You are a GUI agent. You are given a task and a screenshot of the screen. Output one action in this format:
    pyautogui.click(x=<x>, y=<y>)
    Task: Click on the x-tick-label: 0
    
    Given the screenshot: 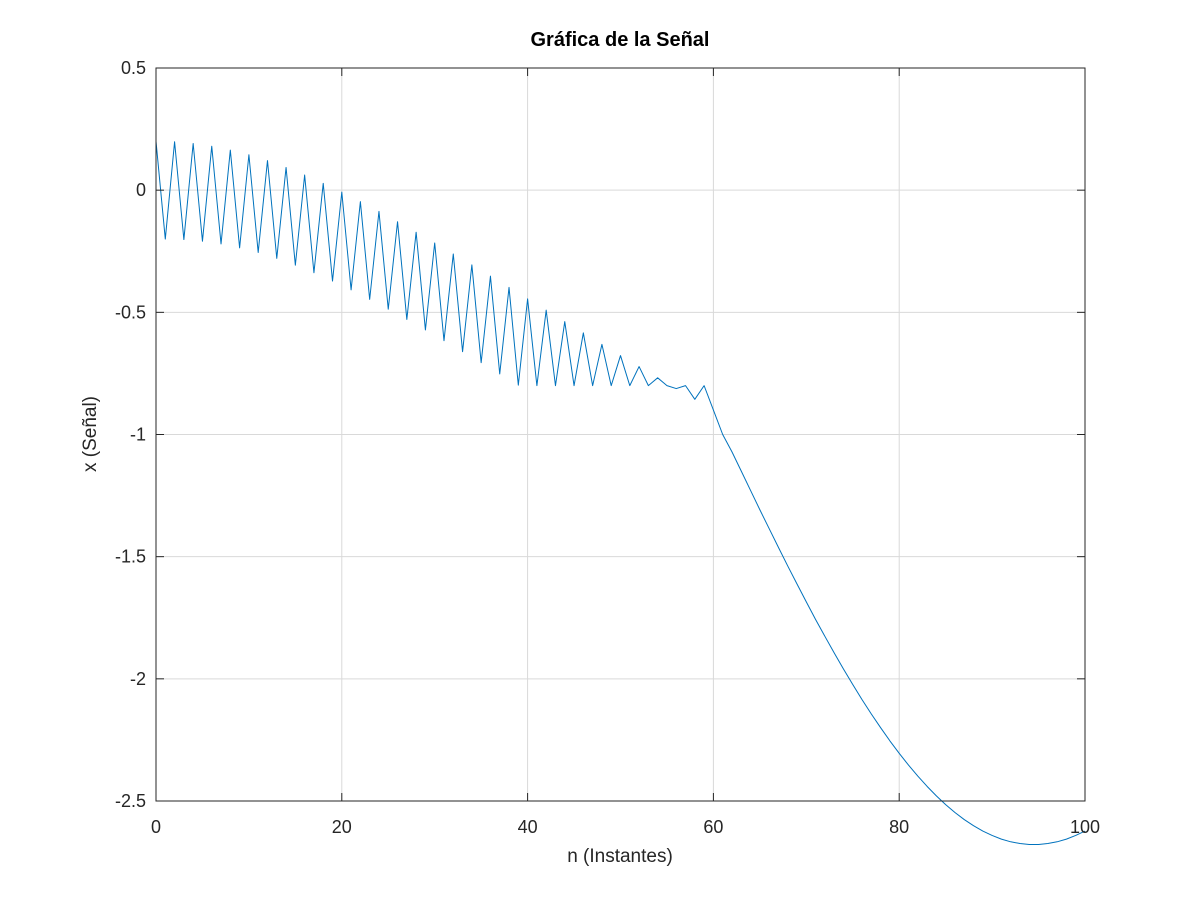 What is the action you would take?
    pyautogui.click(x=156, y=827)
    